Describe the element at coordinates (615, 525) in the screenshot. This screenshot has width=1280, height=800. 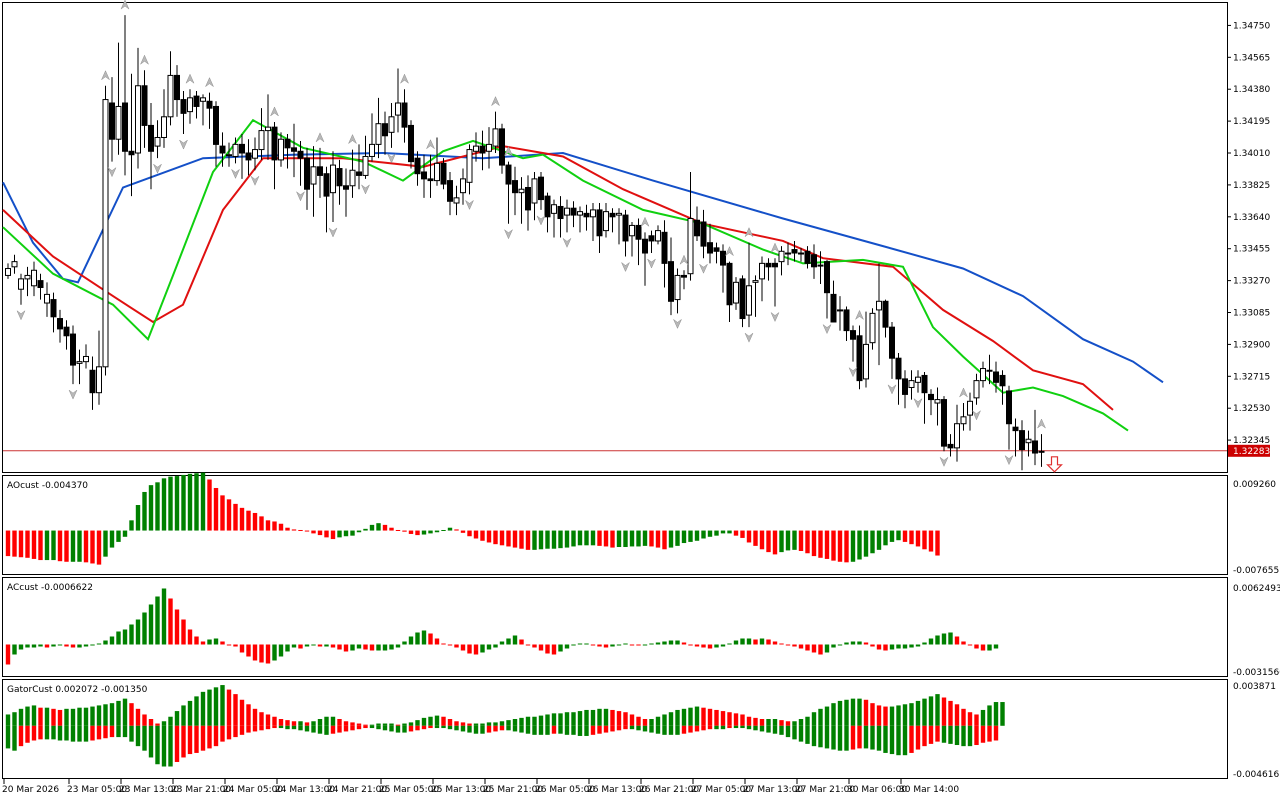
I see `ao-indicator-panel` at that location.